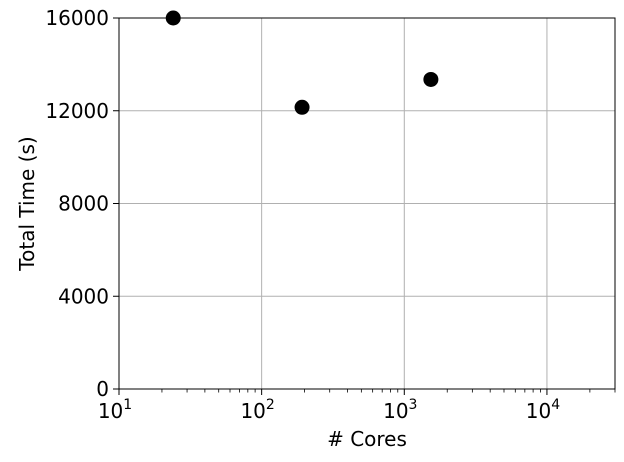  I want to click on minor-ticks, so click(388, 391).